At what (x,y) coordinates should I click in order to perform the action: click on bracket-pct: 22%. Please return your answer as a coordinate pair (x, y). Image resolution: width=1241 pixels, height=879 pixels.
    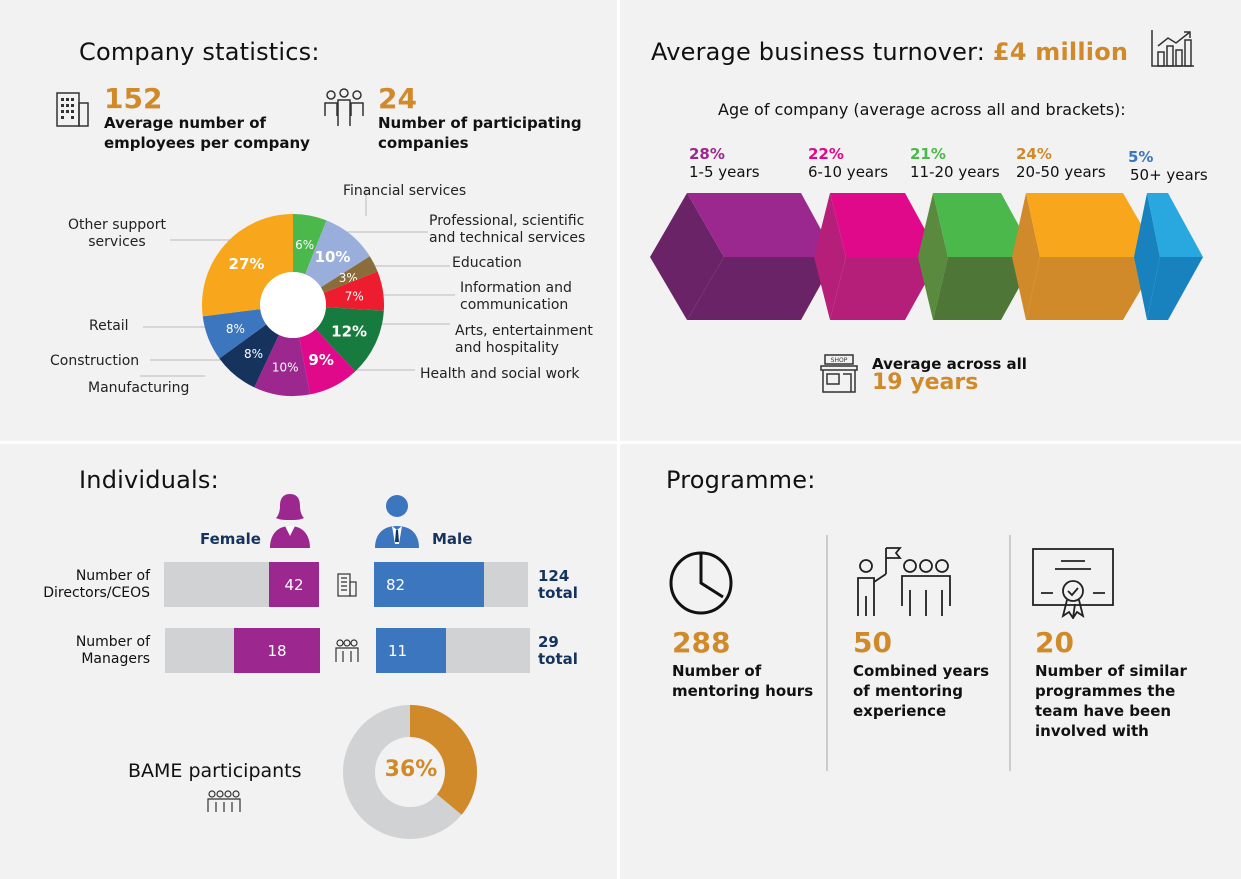
    Looking at the image, I should click on (826, 154).